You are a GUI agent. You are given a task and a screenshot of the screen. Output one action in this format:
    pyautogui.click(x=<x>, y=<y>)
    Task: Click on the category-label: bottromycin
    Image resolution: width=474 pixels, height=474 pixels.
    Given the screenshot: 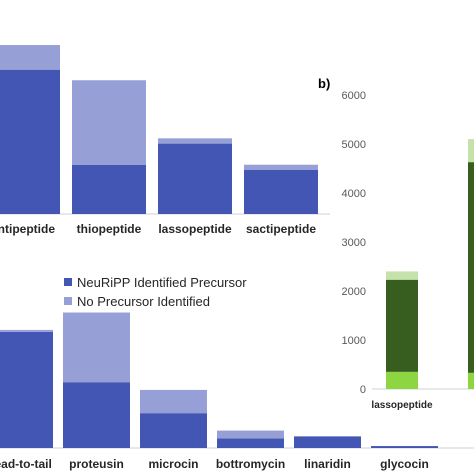 What is the action you would take?
    pyautogui.click(x=250, y=464)
    